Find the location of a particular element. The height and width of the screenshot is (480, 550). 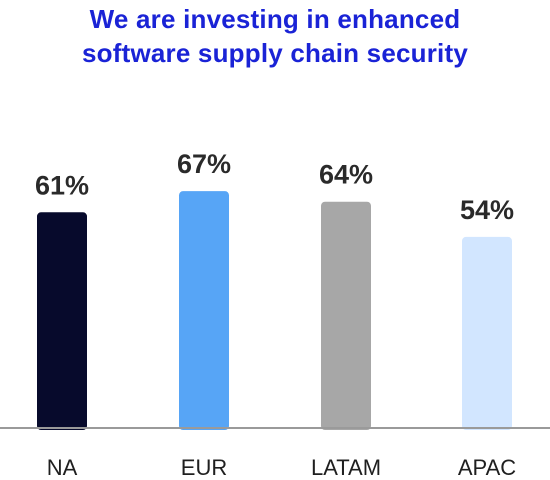

bar-apac is located at coordinates (487, 333).